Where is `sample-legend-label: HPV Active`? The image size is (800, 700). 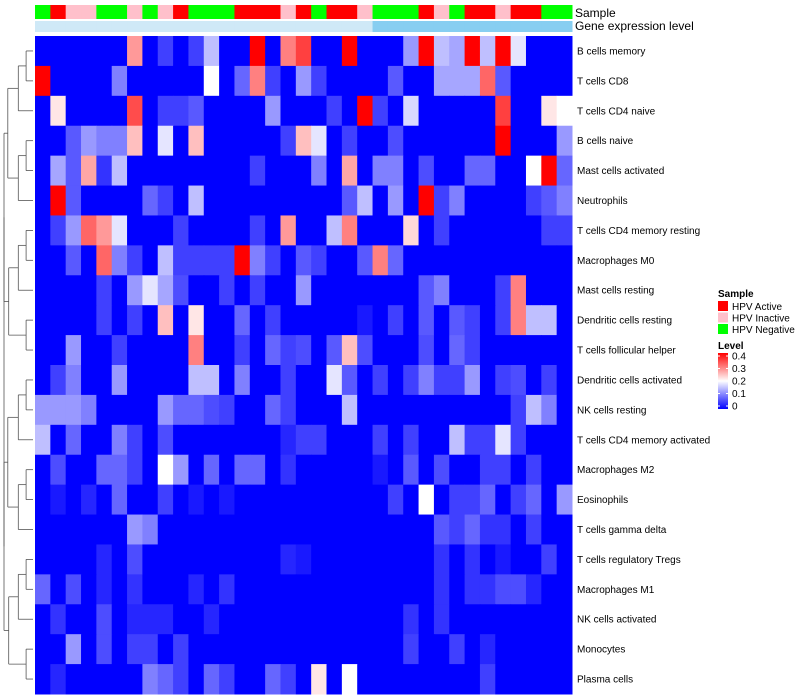 sample-legend-label: HPV Active is located at coordinates (757, 307).